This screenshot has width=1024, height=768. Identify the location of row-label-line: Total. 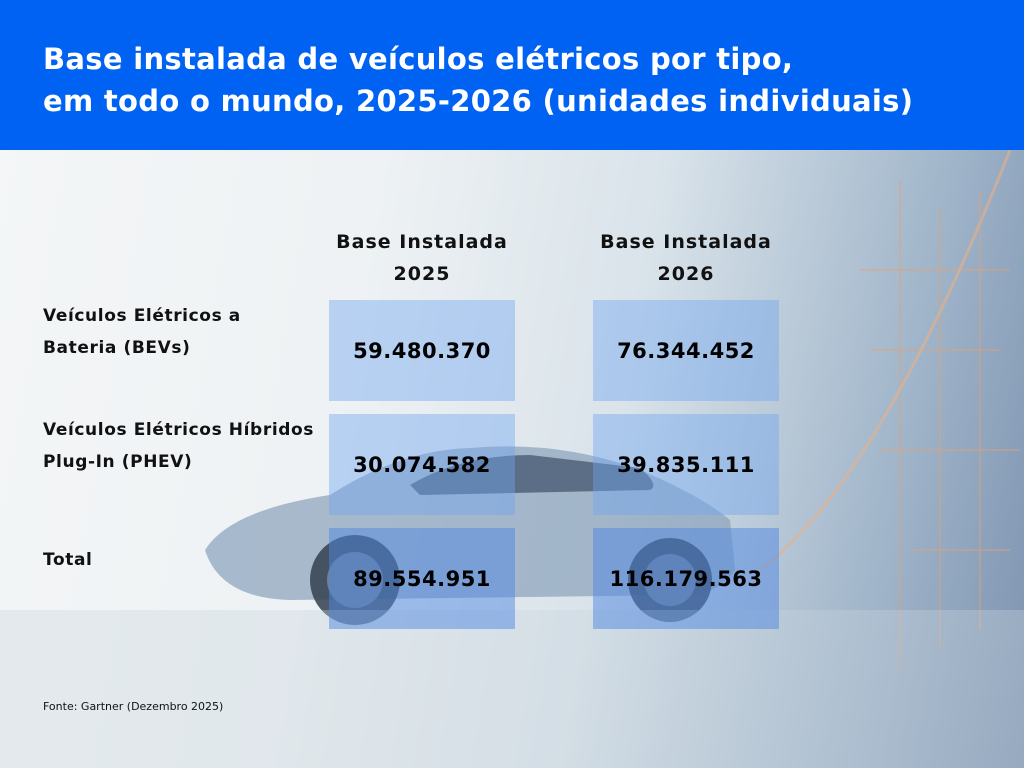
(68, 560).